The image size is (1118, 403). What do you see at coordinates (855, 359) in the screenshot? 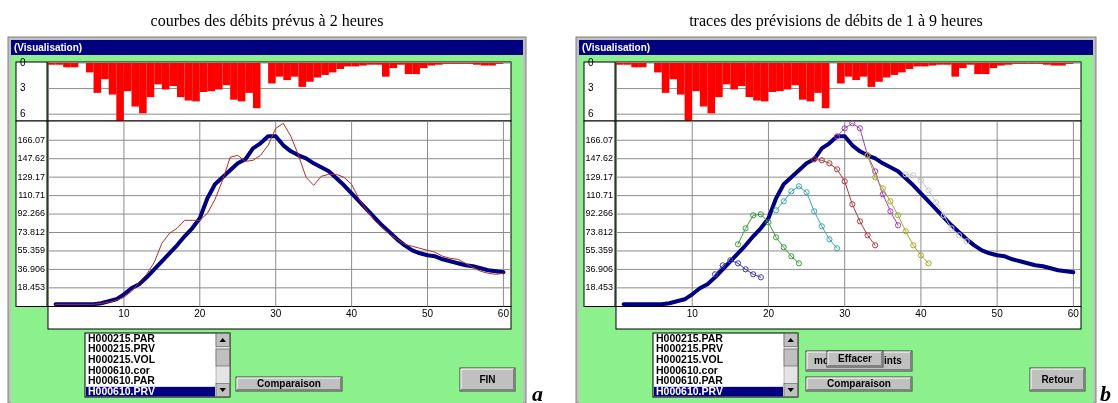
I see `button: Effacer` at bounding box center [855, 359].